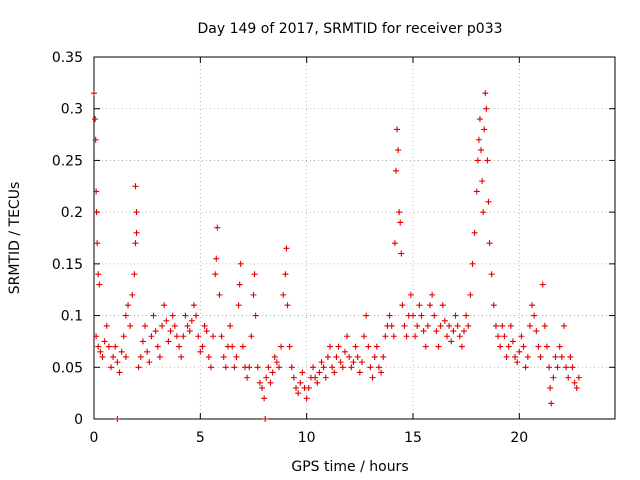  Describe the element at coordinates (15, 238) in the screenshot. I see `y-axis-label: SRMTID / TECUs` at that location.